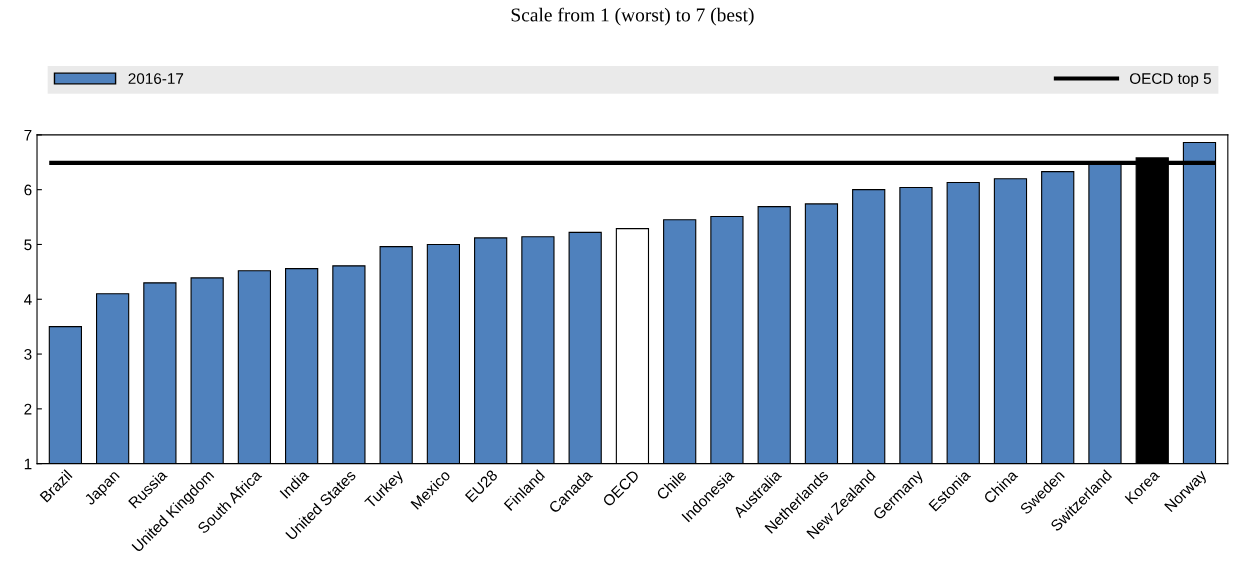  Describe the element at coordinates (28, 409) in the screenshot. I see `y-tick-label: 2` at that location.